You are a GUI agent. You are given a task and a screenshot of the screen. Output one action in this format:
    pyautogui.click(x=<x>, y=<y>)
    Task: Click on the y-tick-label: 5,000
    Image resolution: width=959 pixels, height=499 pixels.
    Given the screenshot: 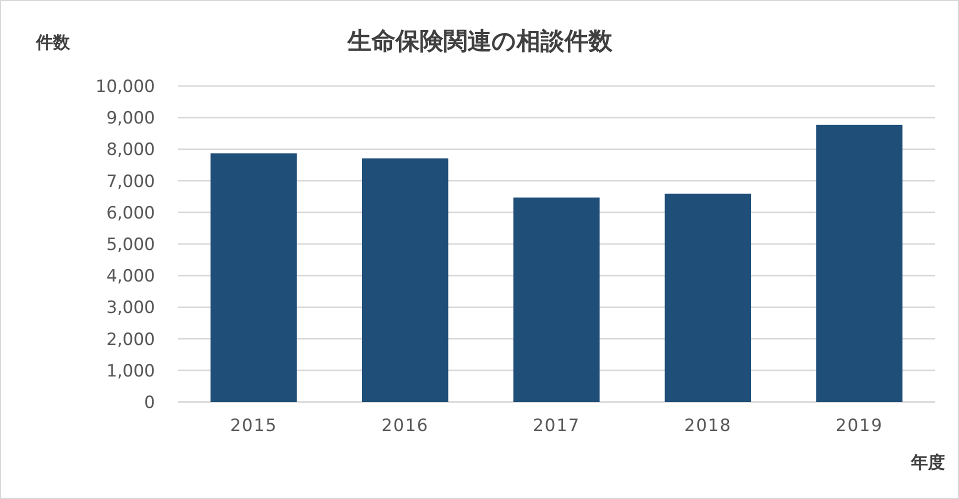 What is the action you would take?
    pyautogui.click(x=130, y=245)
    